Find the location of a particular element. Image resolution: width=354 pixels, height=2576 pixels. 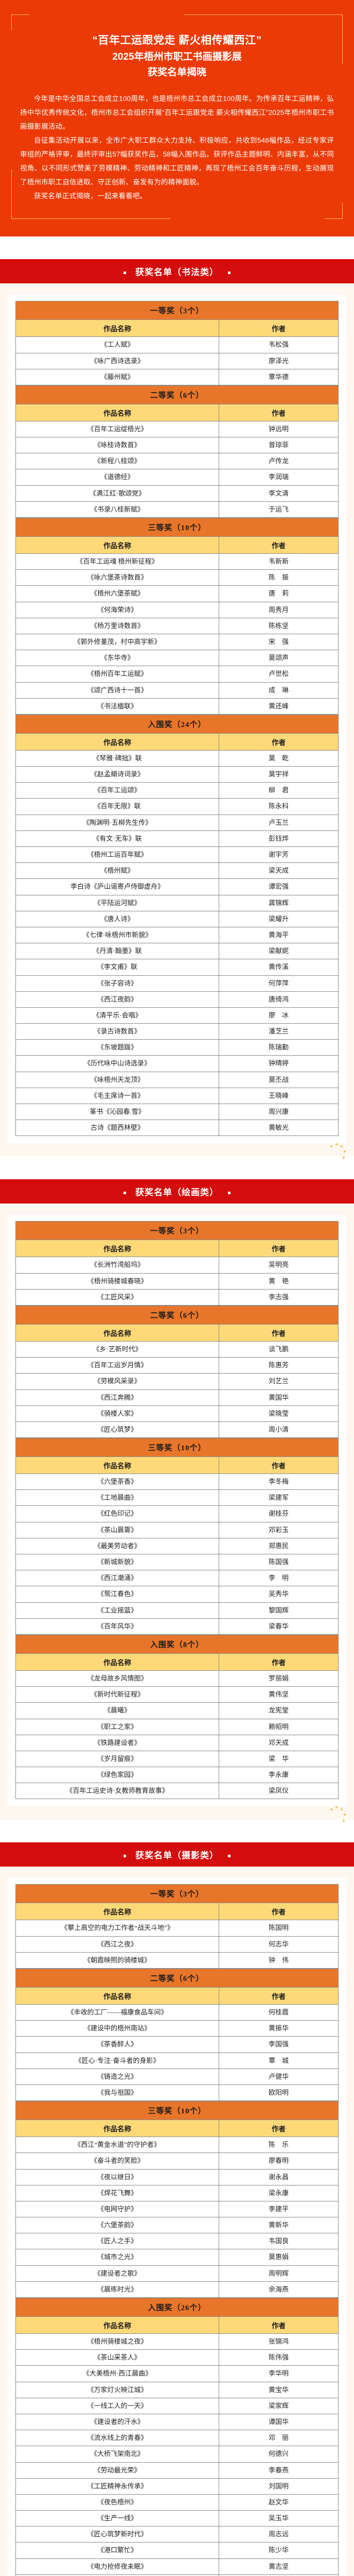

work-author: 卢健华 is located at coordinates (279, 2076).